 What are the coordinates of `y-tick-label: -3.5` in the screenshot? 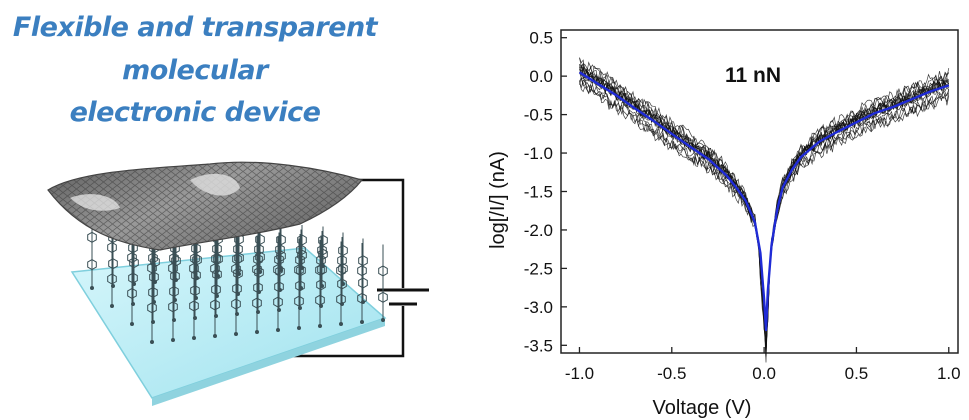 It's located at (538, 345).